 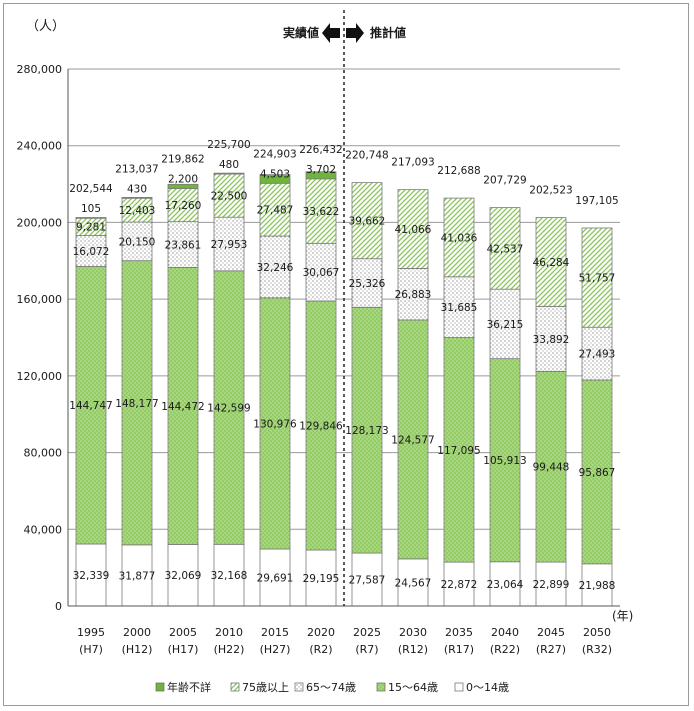 What do you see at coordinates (229, 197) in the screenshot?
I see `data-label: 22,500` at bounding box center [229, 197].